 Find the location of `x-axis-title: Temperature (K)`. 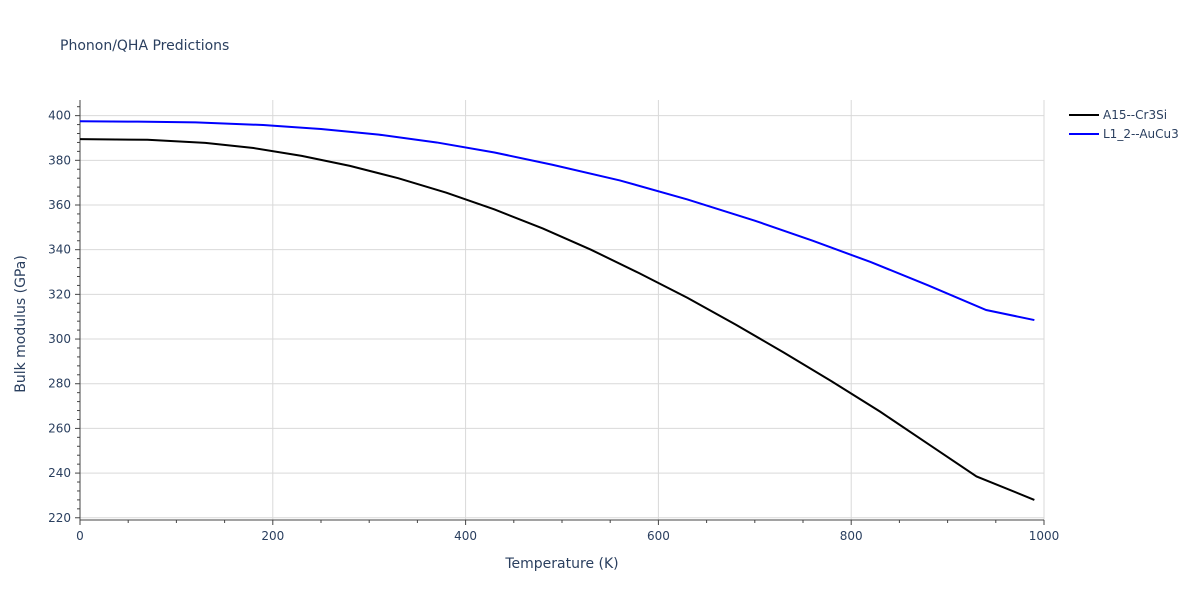

x-axis-title: Temperature (K) is located at coordinates (561, 564).